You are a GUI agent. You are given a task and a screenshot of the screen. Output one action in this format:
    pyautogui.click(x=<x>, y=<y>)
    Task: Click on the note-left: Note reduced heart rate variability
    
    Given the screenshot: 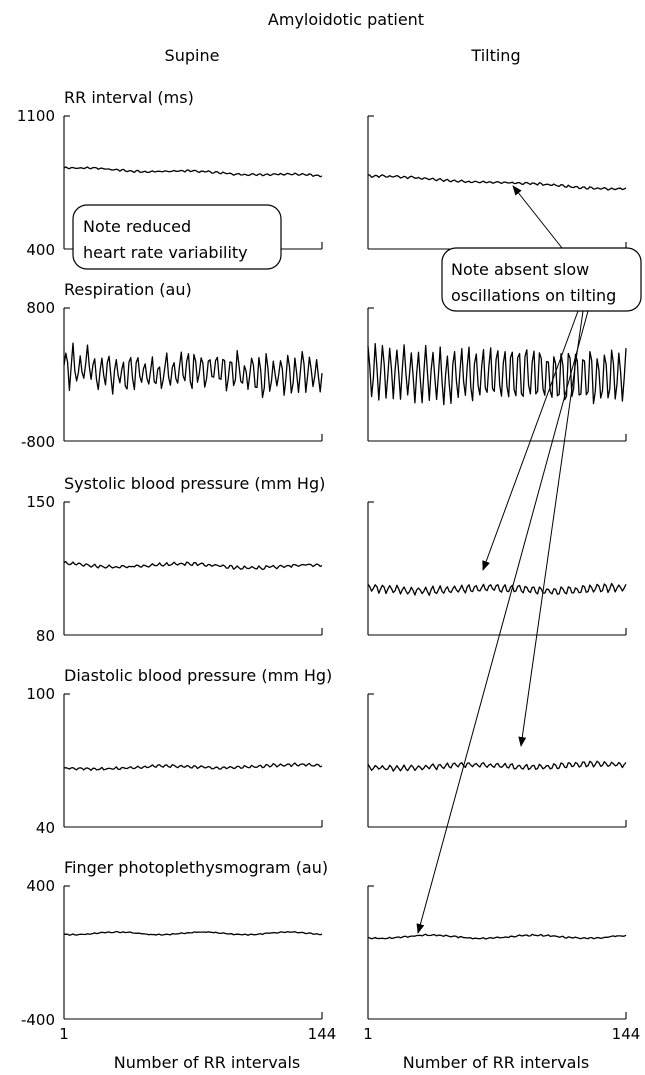 What is the action you would take?
    pyautogui.click(x=177, y=237)
    